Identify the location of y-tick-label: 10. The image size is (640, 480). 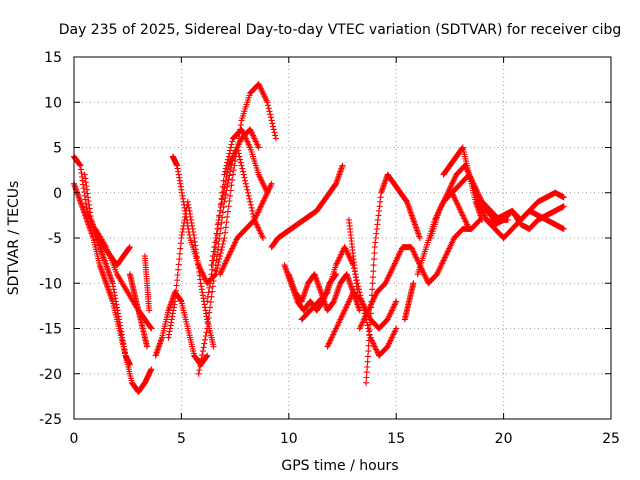
(53, 103).